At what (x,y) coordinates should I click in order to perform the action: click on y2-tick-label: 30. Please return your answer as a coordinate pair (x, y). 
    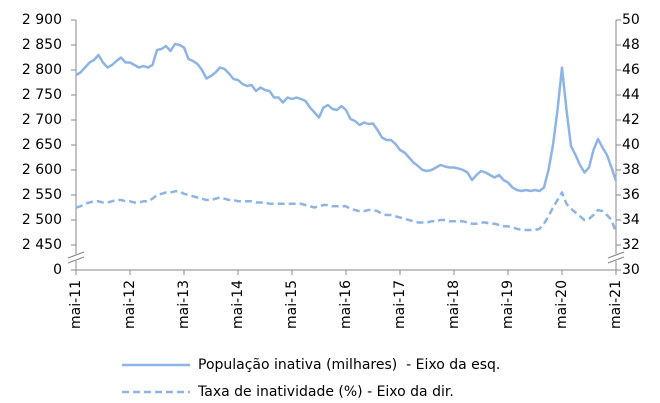
    Looking at the image, I should click on (631, 270).